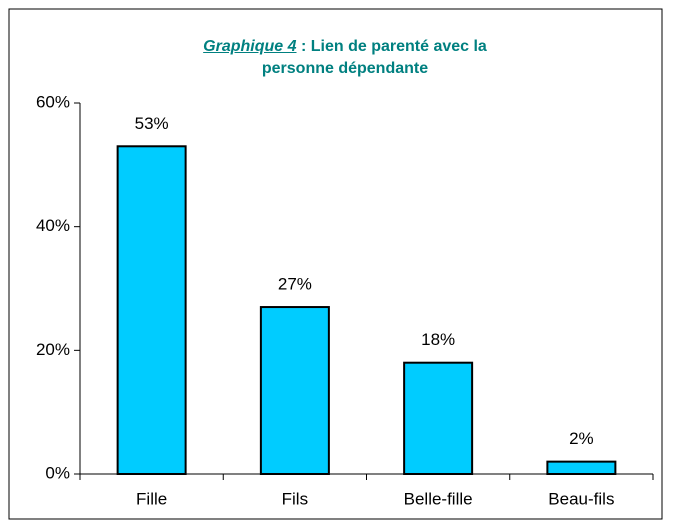 The image size is (673, 529). Describe the element at coordinates (438, 339) in the screenshot. I see `value-label: 18%` at that location.